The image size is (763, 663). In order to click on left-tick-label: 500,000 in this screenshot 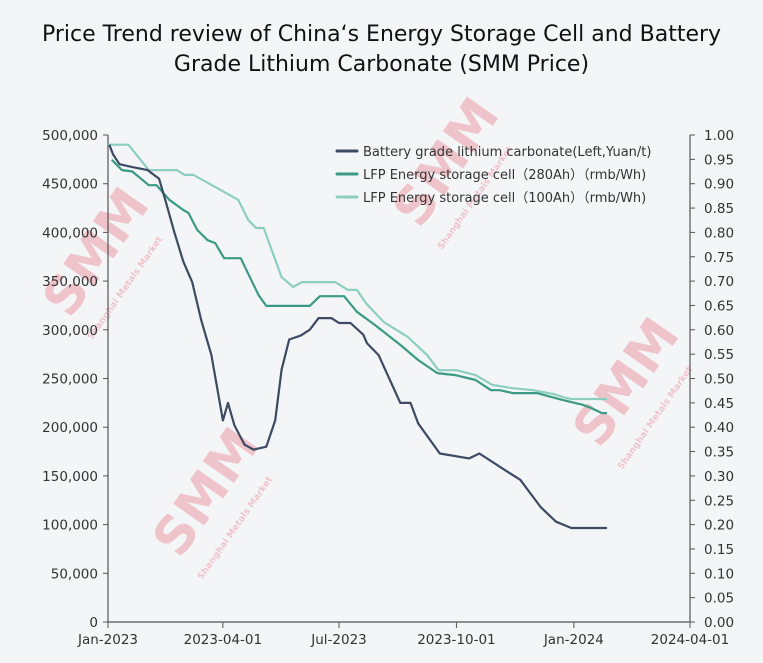, I will do `click(70, 136)`.